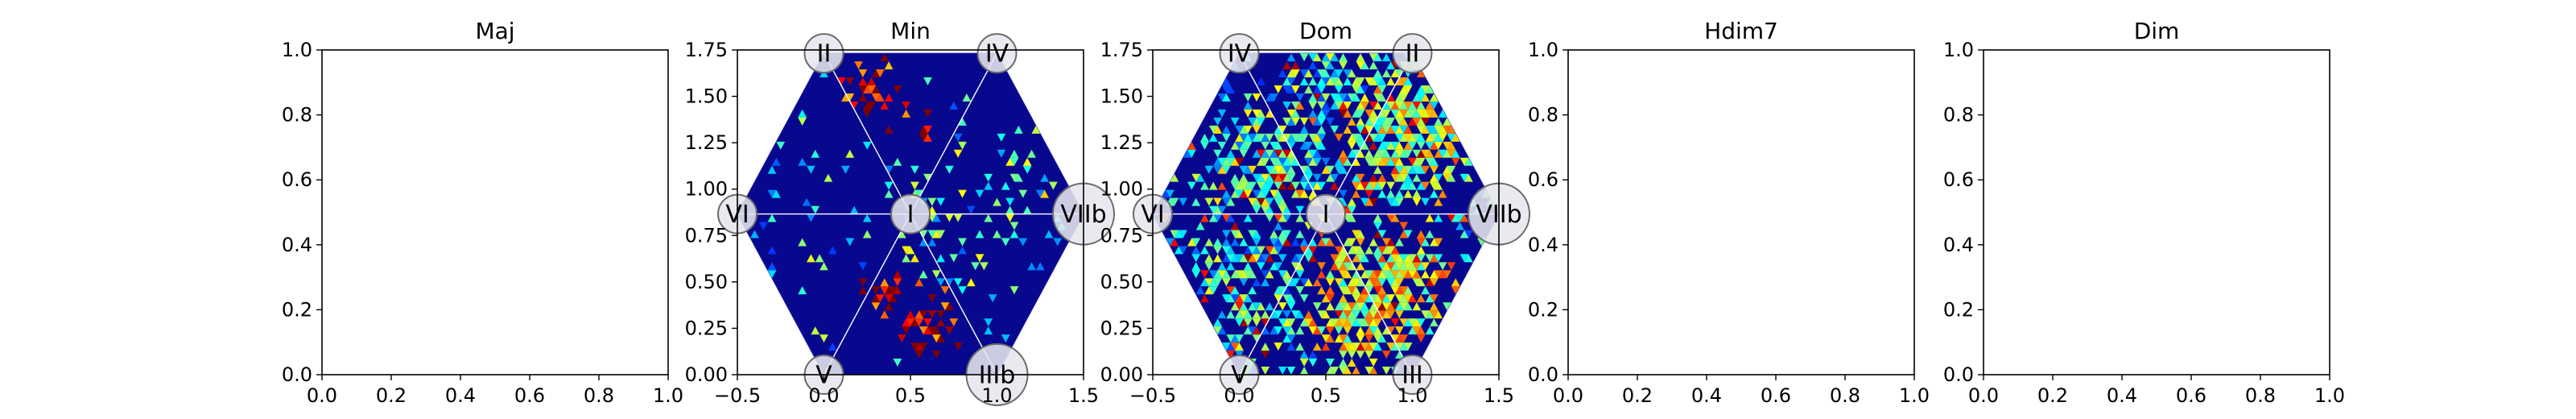 The image size is (2576, 419). Describe the element at coordinates (906, 391) in the screenshot. I see `x-ticks: −0.5 0.0 0.5 1.0 1.5` at that location.